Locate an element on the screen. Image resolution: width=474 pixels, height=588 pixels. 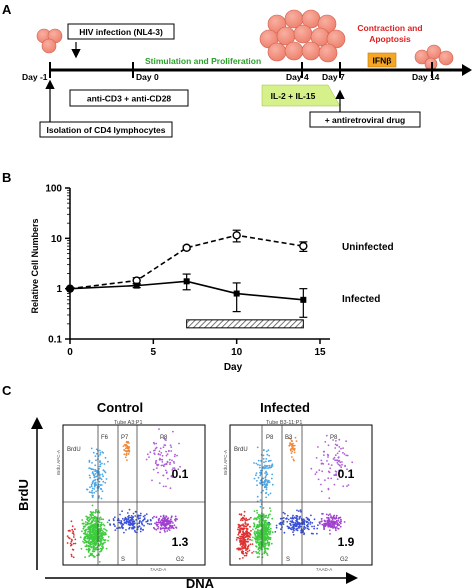
value-top-infected: 0.1 is located at coordinates (346, 474).